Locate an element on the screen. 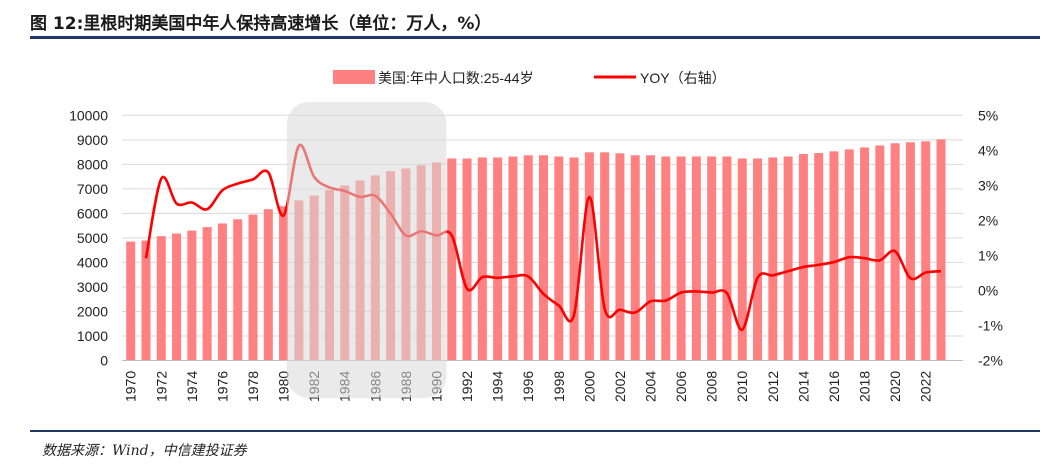 The height and width of the screenshot is (470, 1054). source-note: 数据来源：Wind，中信建投证券 is located at coordinates (144, 451).